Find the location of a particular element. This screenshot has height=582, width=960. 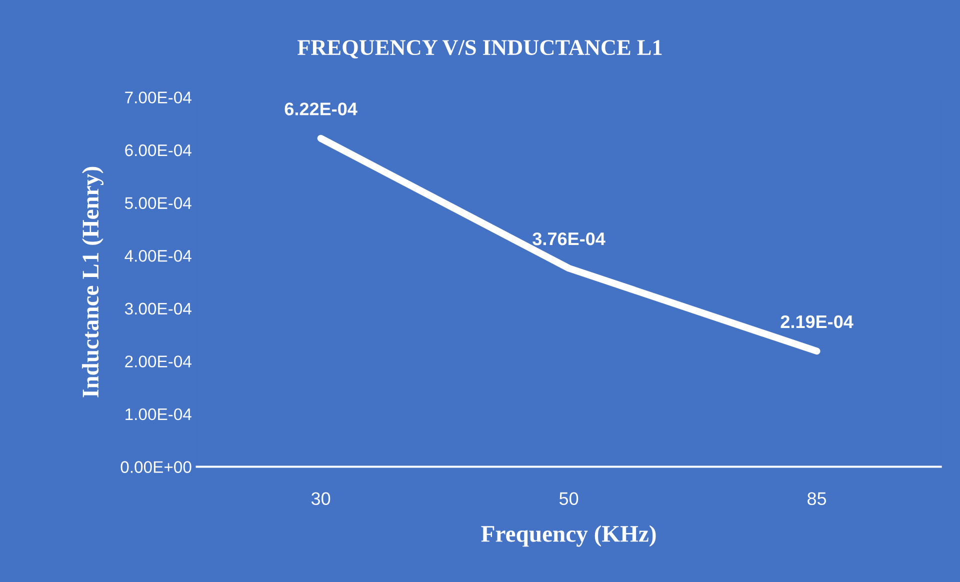

x-axis-title: Frequency (KHz) is located at coordinates (568, 536).